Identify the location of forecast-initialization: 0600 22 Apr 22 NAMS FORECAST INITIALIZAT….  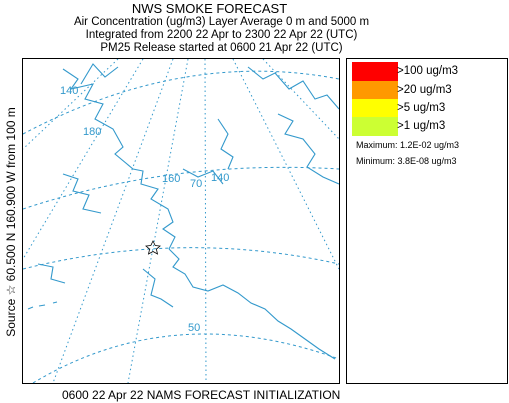
(201, 395).